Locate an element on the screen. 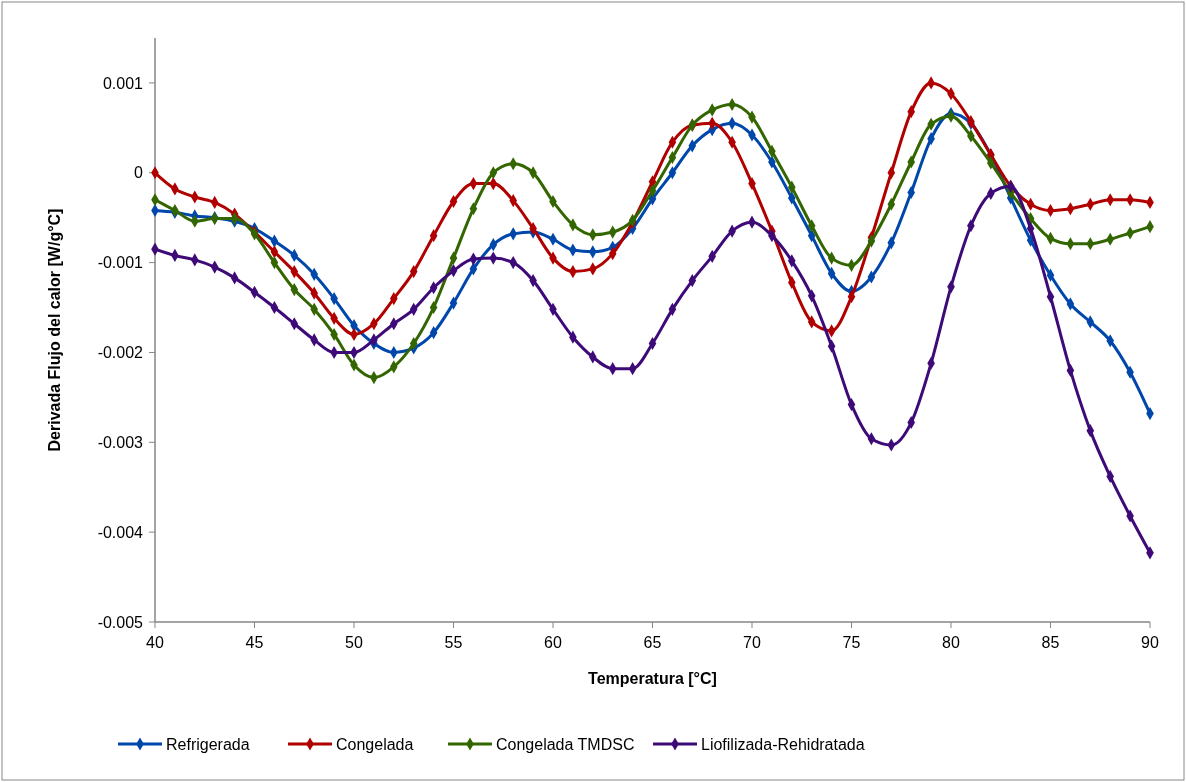 Image resolution: width=1186 pixels, height=782 pixels. x-tick-label: 70 is located at coordinates (752, 642).